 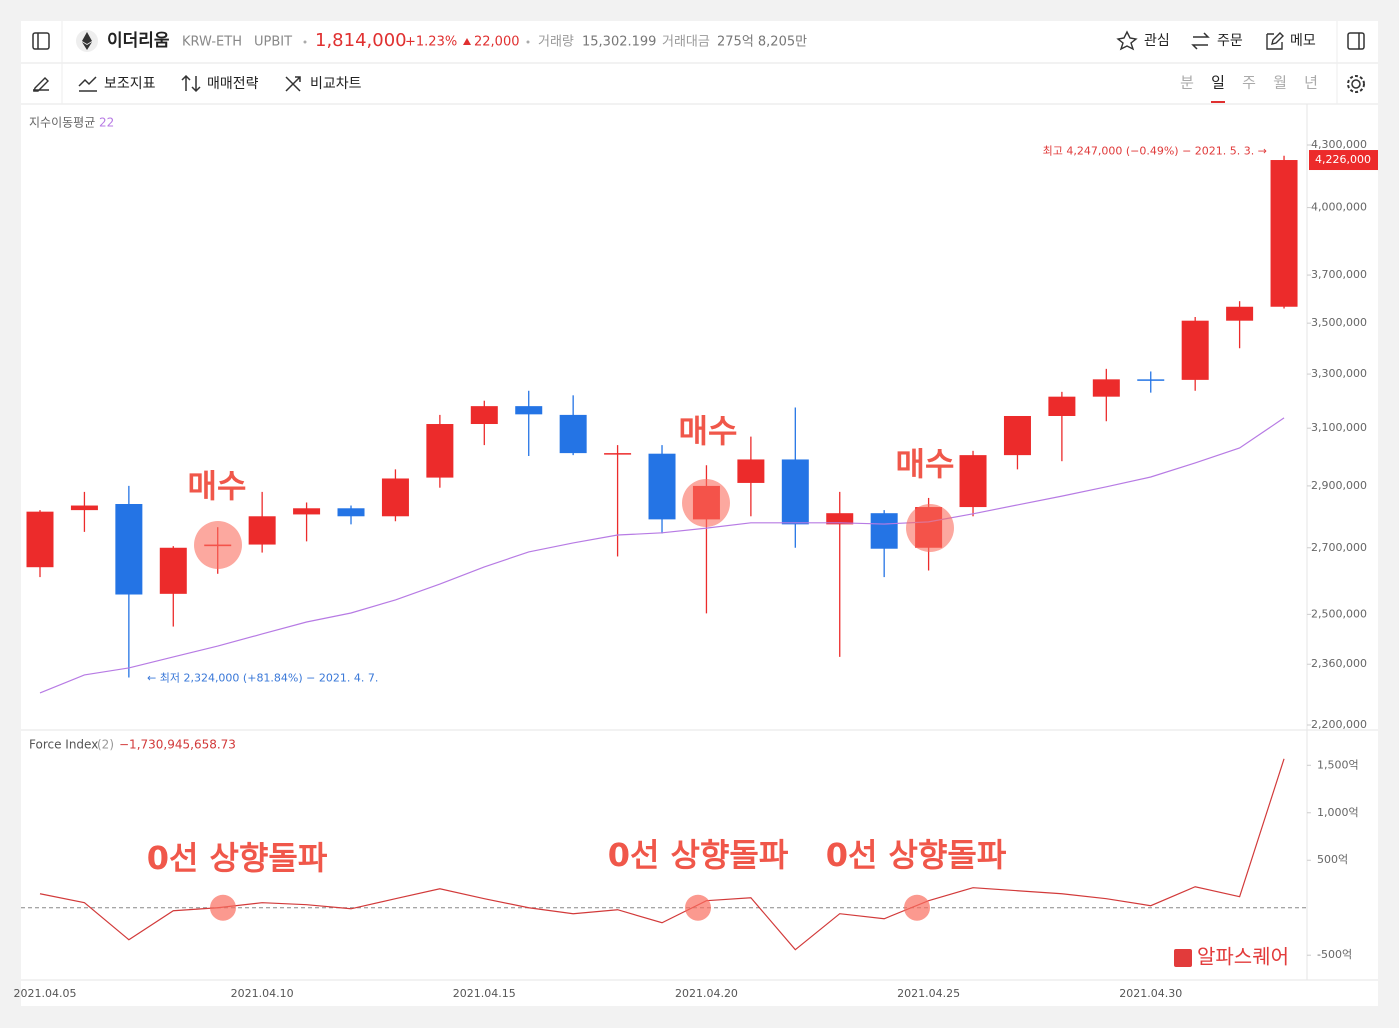 What do you see at coordinates (1339, 373) in the screenshot?
I see `y-tick-label: 3,300,000` at bounding box center [1339, 373].